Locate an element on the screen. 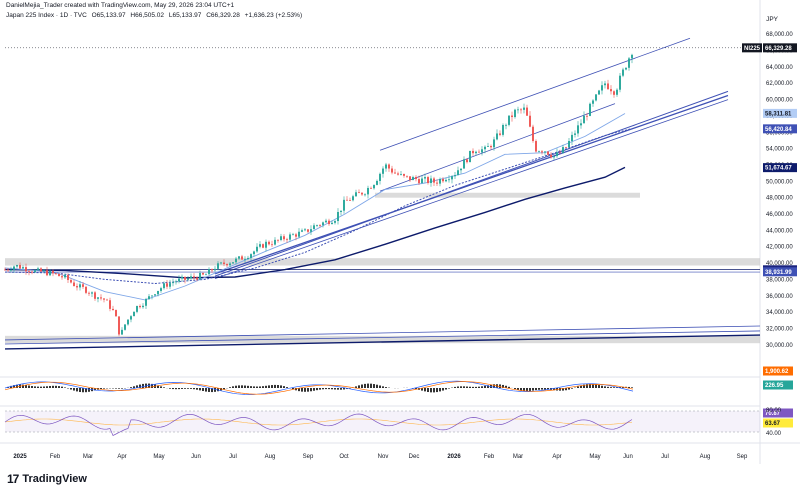 The width and height of the screenshot is (800, 492). tradingview-brand: 17 TradingView is located at coordinates (47, 479).